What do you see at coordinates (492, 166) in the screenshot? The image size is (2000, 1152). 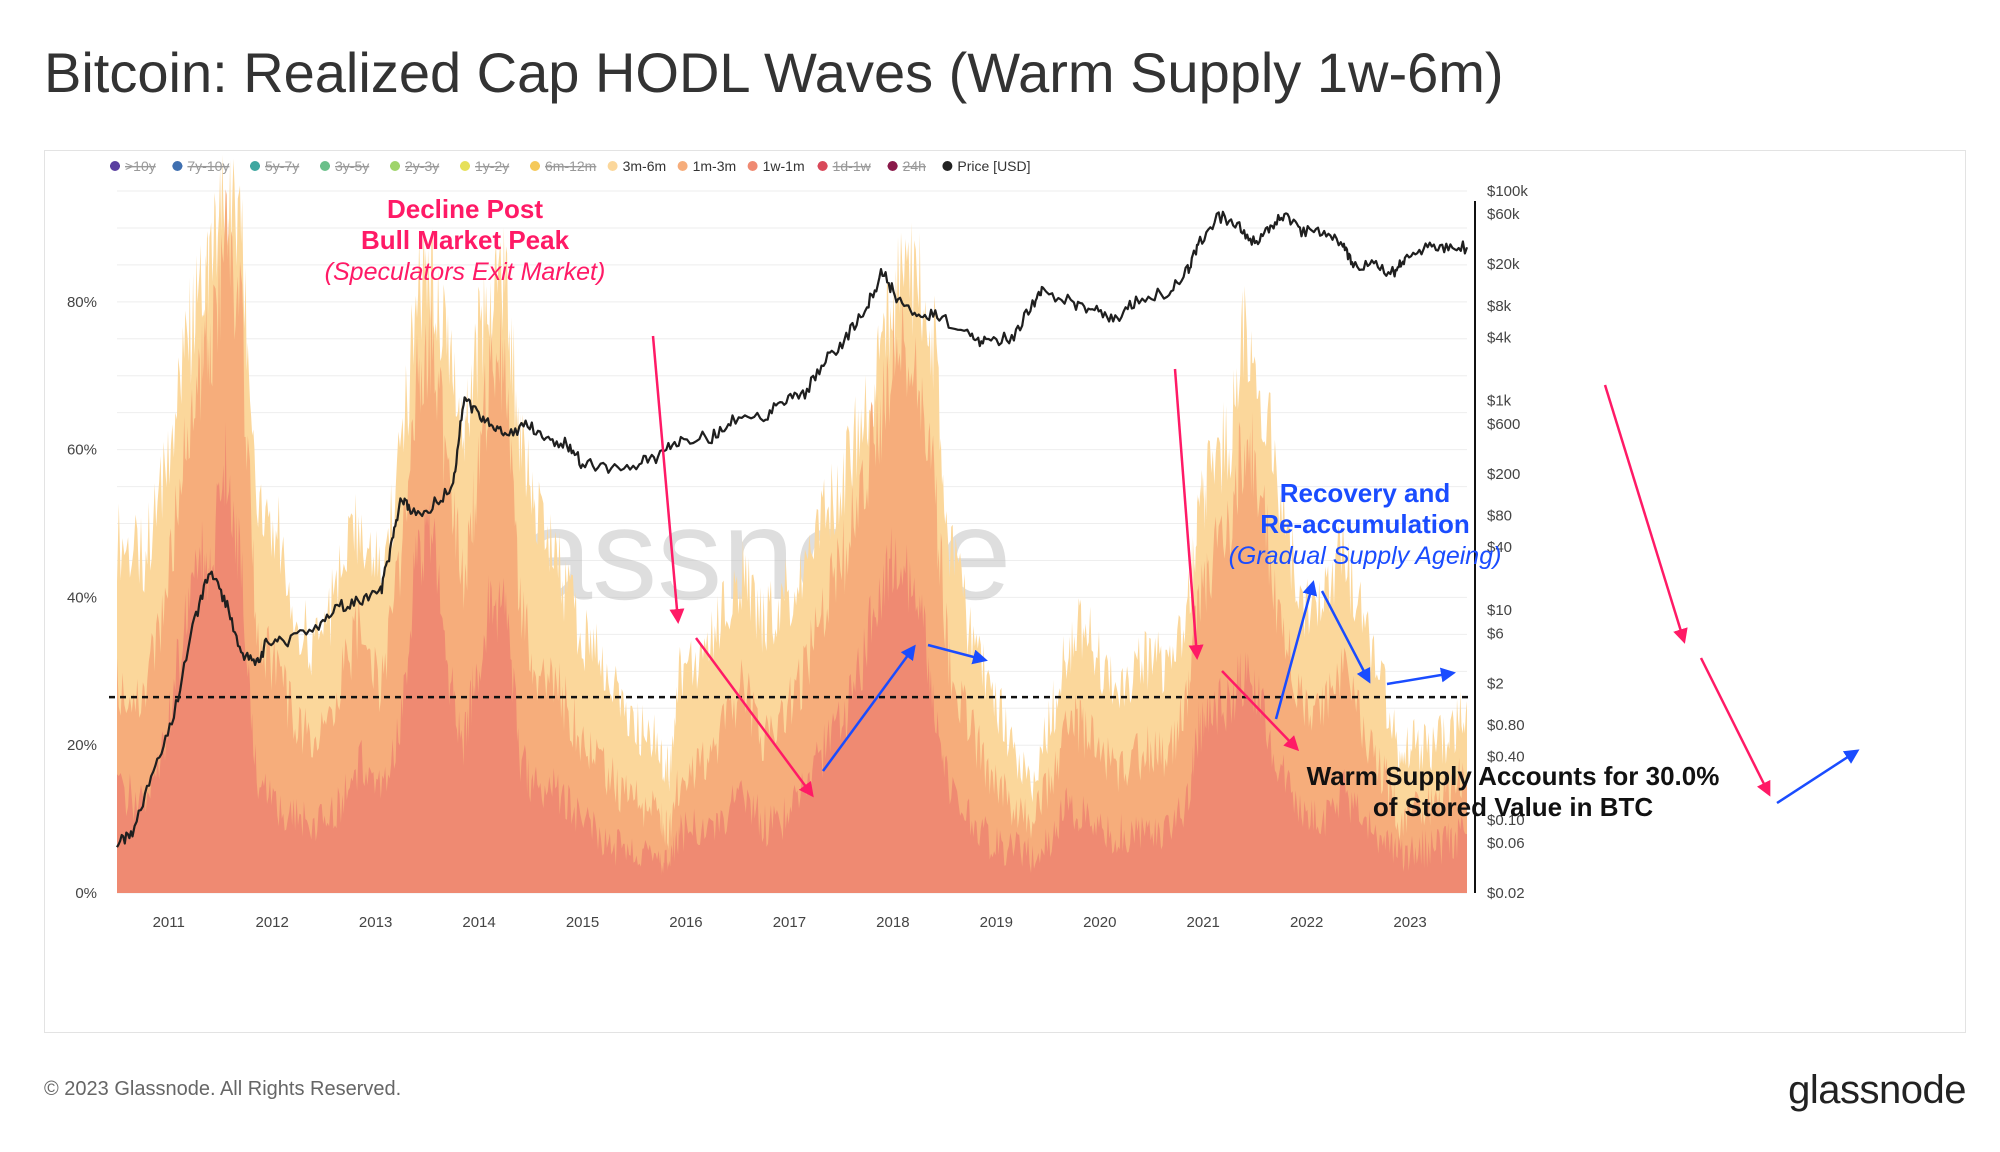 I see `legend-label: 1y-2y` at bounding box center [492, 166].